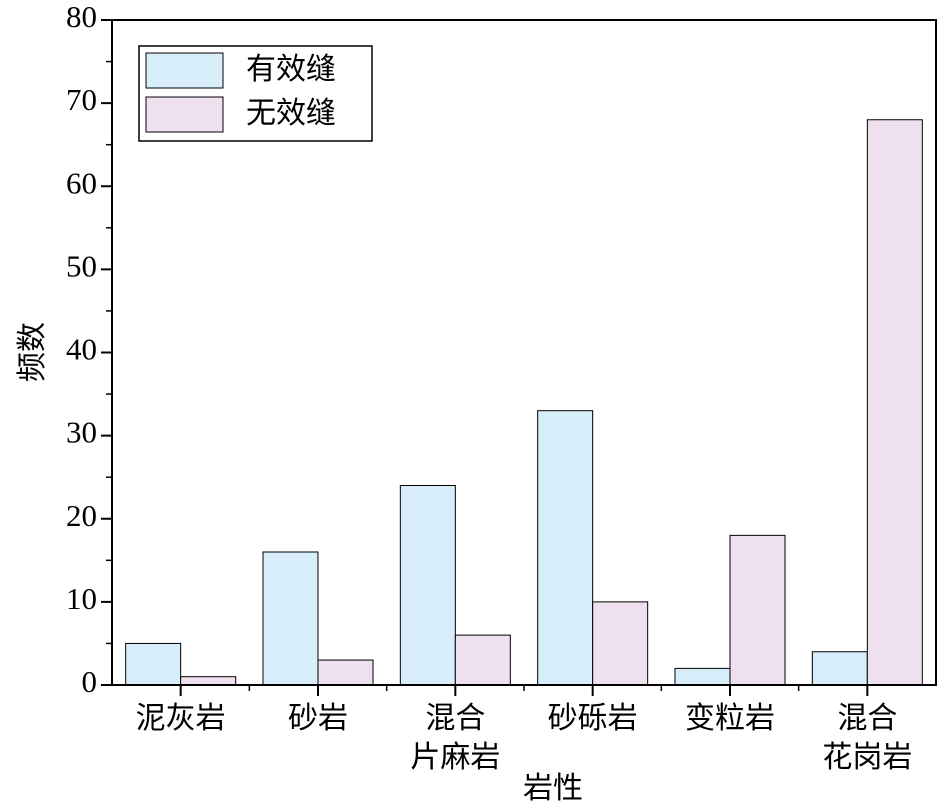 This screenshot has height=809, width=945. Describe the element at coordinates (81, 182) in the screenshot. I see `y-tick-label: 60` at that location.